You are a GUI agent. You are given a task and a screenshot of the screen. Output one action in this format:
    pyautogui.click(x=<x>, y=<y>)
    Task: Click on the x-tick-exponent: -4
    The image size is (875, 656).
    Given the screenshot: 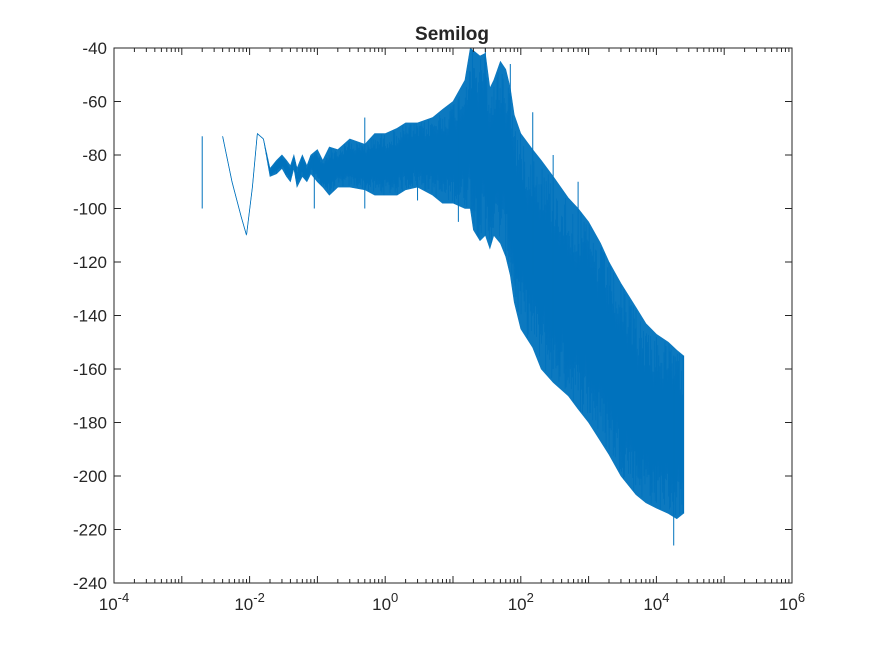 What is the action you would take?
    pyautogui.click(x=124, y=597)
    